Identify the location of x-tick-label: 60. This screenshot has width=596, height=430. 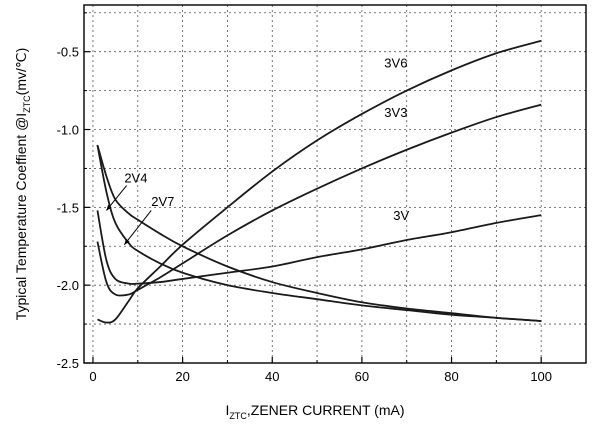
(362, 376).